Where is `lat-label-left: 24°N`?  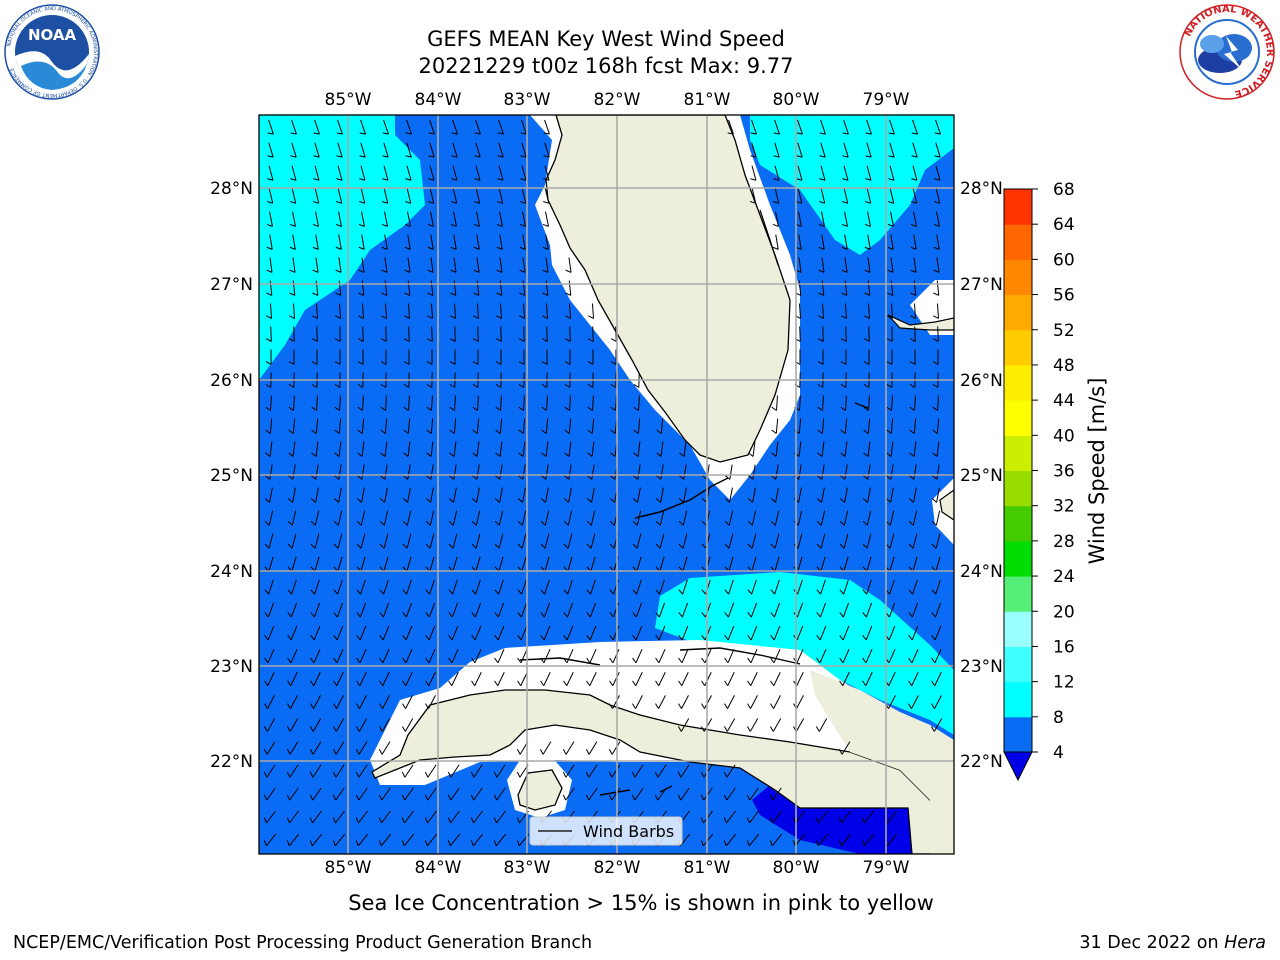 lat-label-left: 24°N is located at coordinates (231, 572).